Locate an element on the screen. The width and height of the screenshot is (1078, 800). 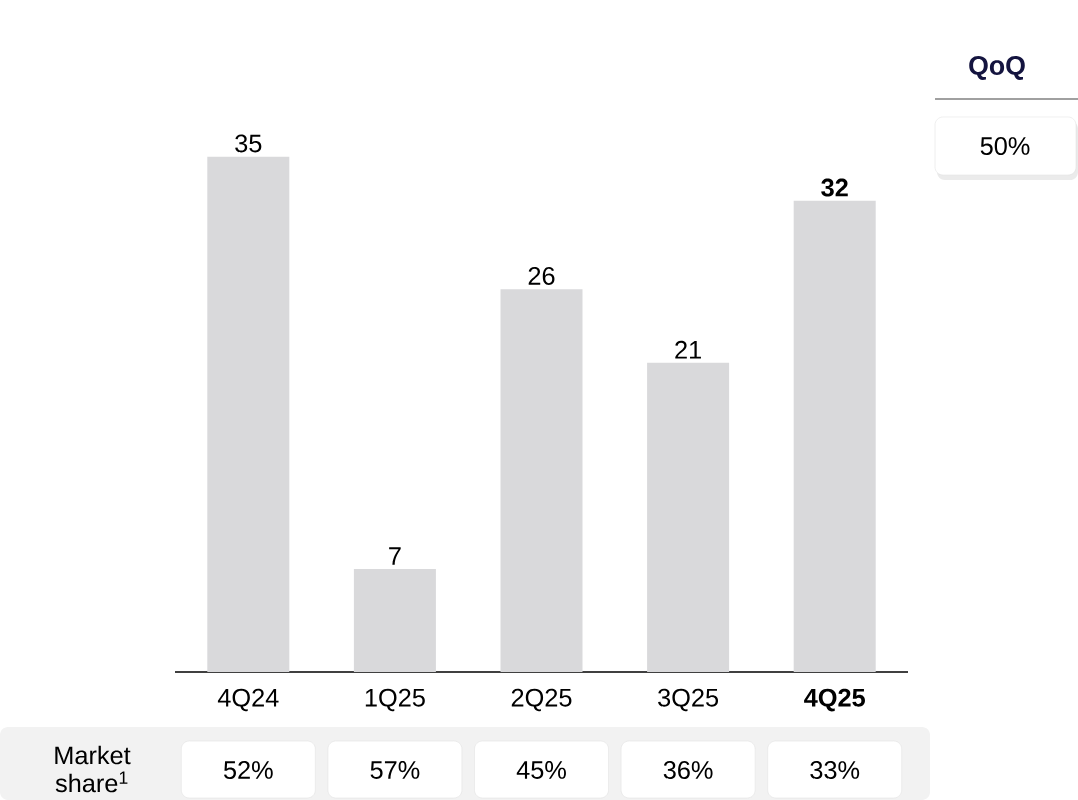
data-label: 35 is located at coordinates (248, 143).